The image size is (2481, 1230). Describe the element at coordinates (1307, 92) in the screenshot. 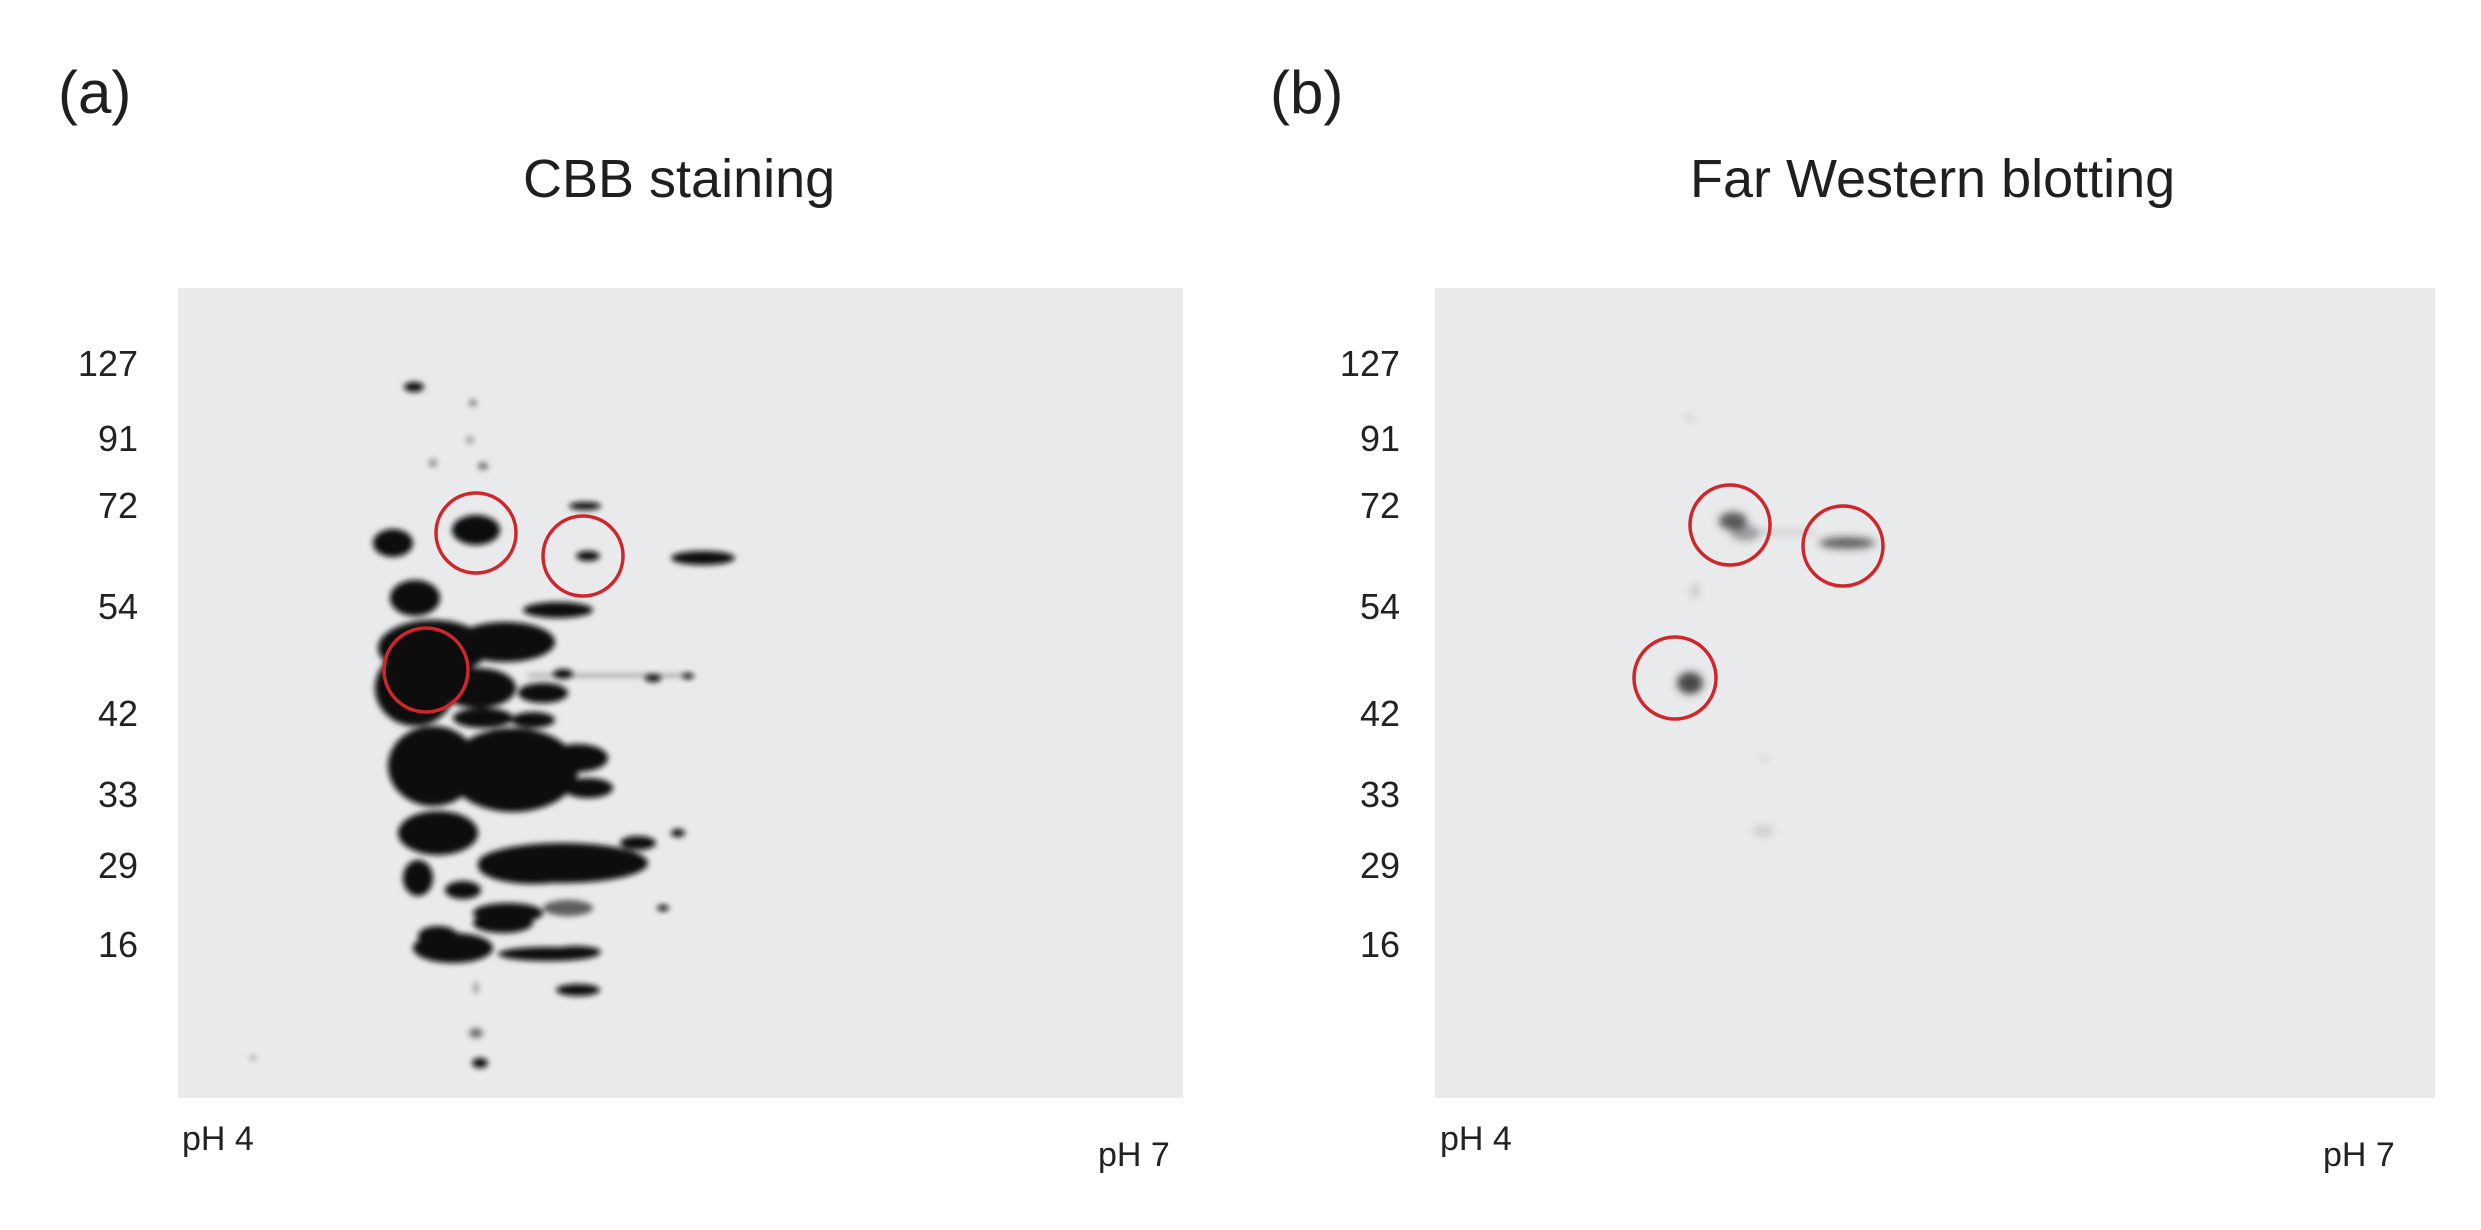

I see `panel-letter: (b)` at that location.